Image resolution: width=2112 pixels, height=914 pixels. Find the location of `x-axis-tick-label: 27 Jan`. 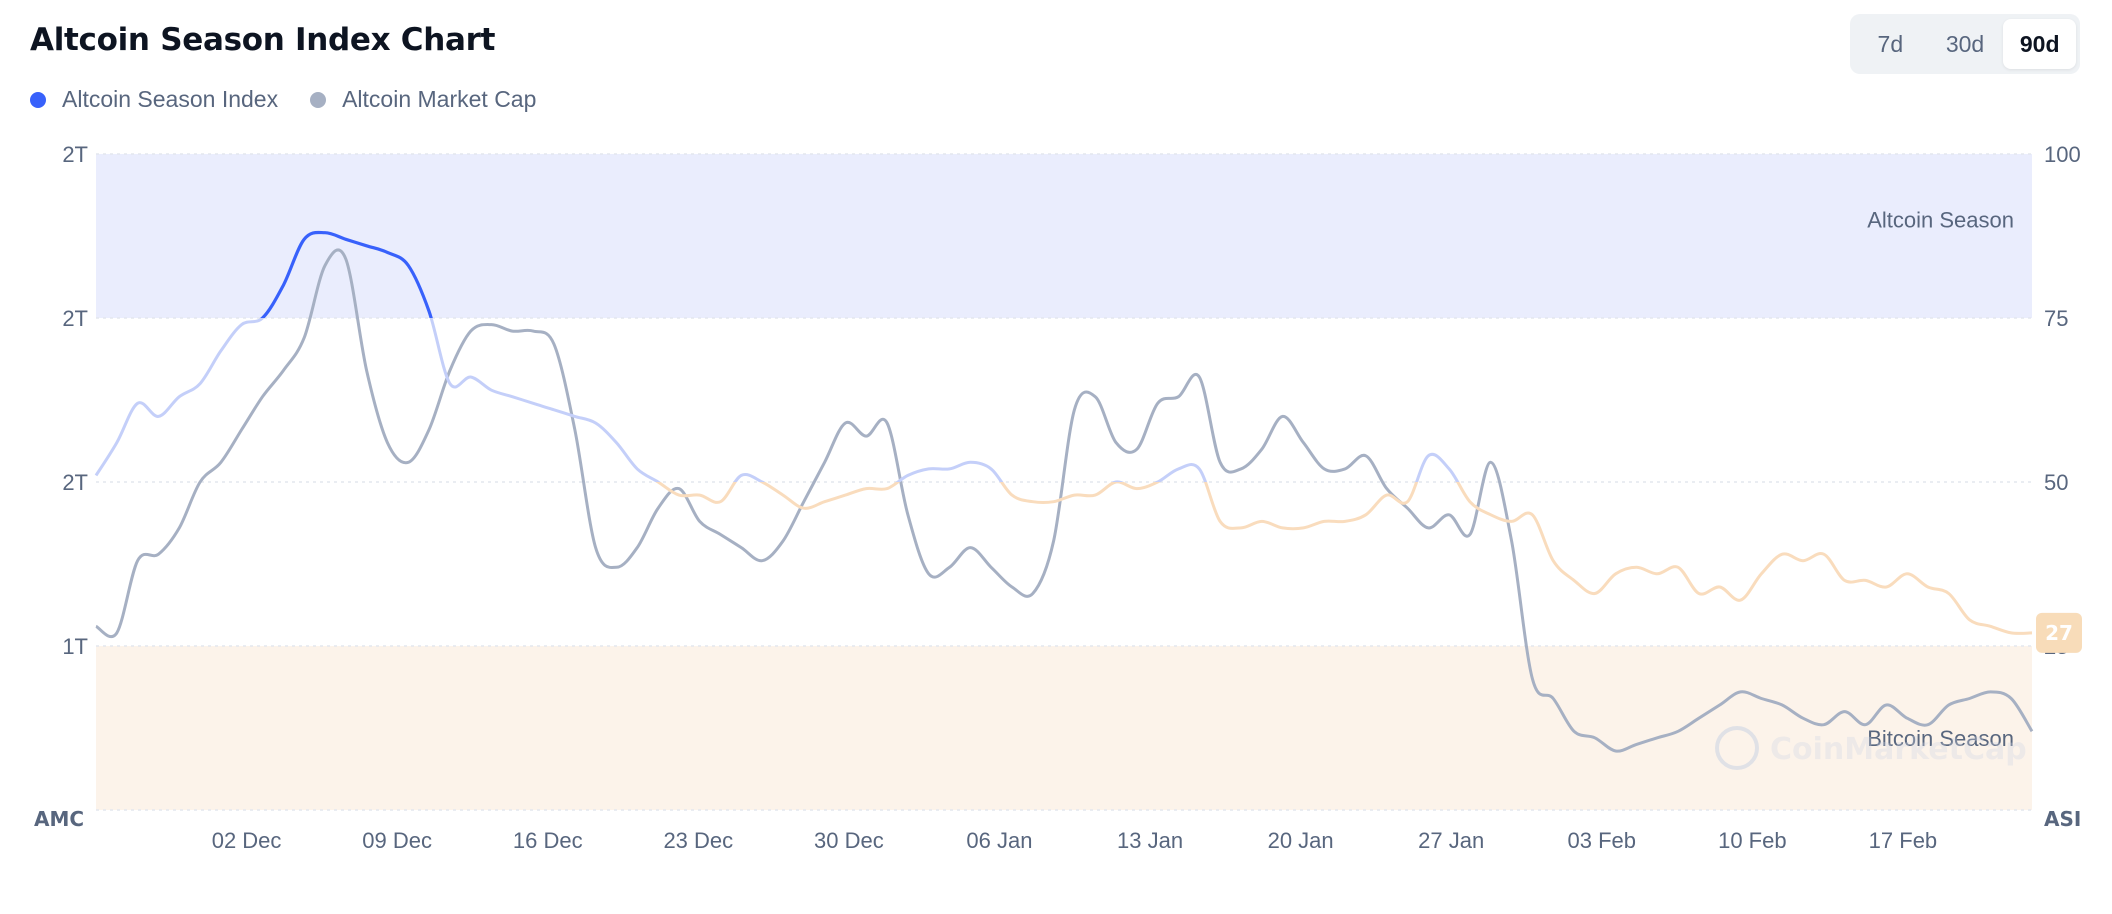

x-axis-tick-label: 27 Jan is located at coordinates (1451, 840).